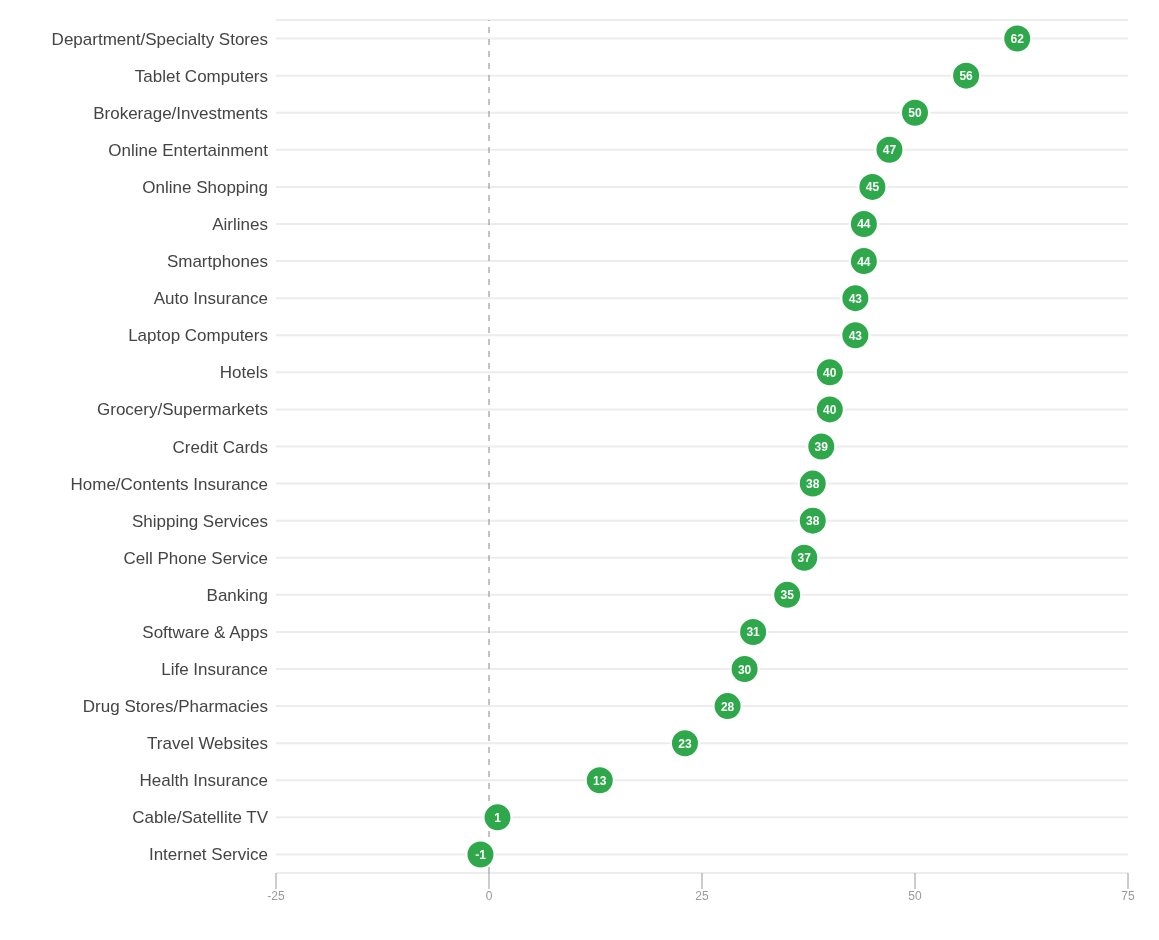 This screenshot has height=940, width=1159. Describe the element at coordinates (915, 113) in the screenshot. I see `data-label: 50` at that location.